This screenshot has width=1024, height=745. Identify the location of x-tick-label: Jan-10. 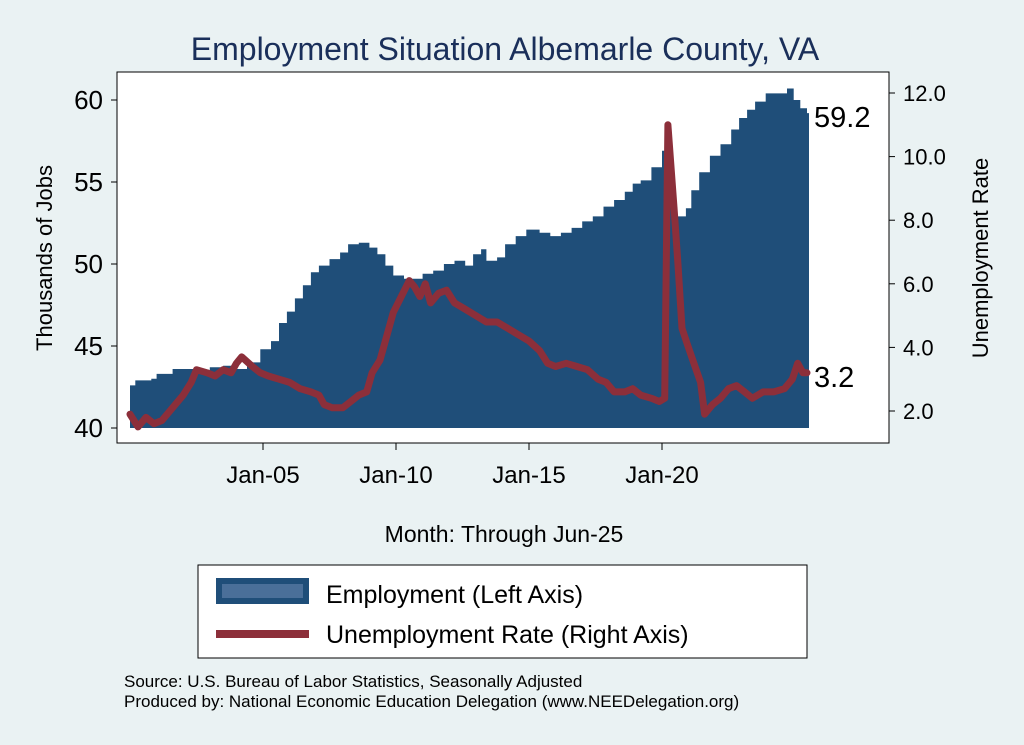
(395, 475).